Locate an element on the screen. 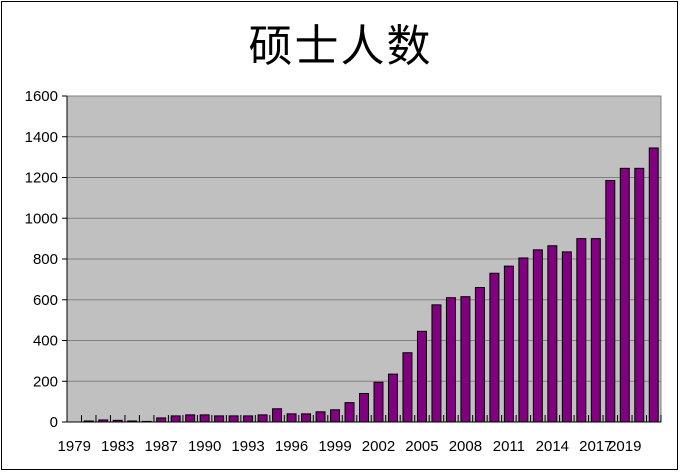 The height and width of the screenshot is (473, 681). bar-1999 is located at coordinates (364, 407).